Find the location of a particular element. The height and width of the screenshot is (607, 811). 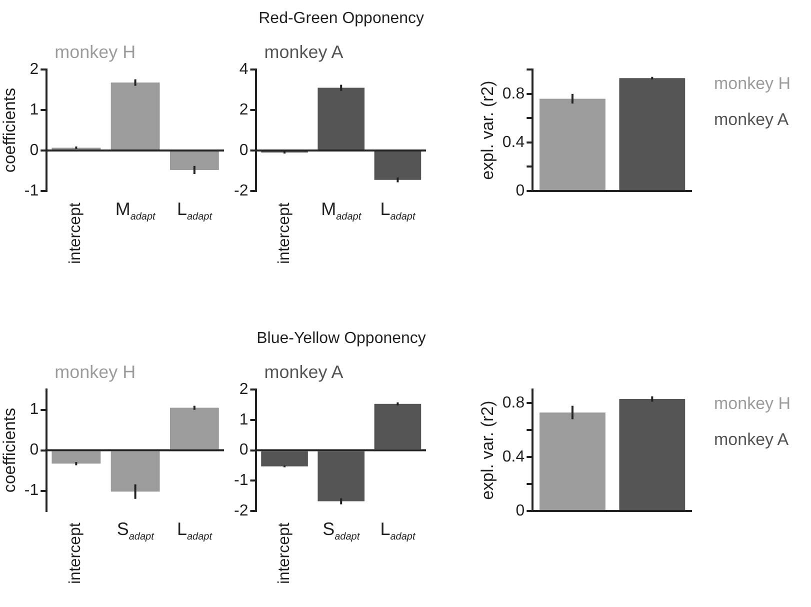

chart-title: Blue-Yellow Opponency is located at coordinates (341, 339).